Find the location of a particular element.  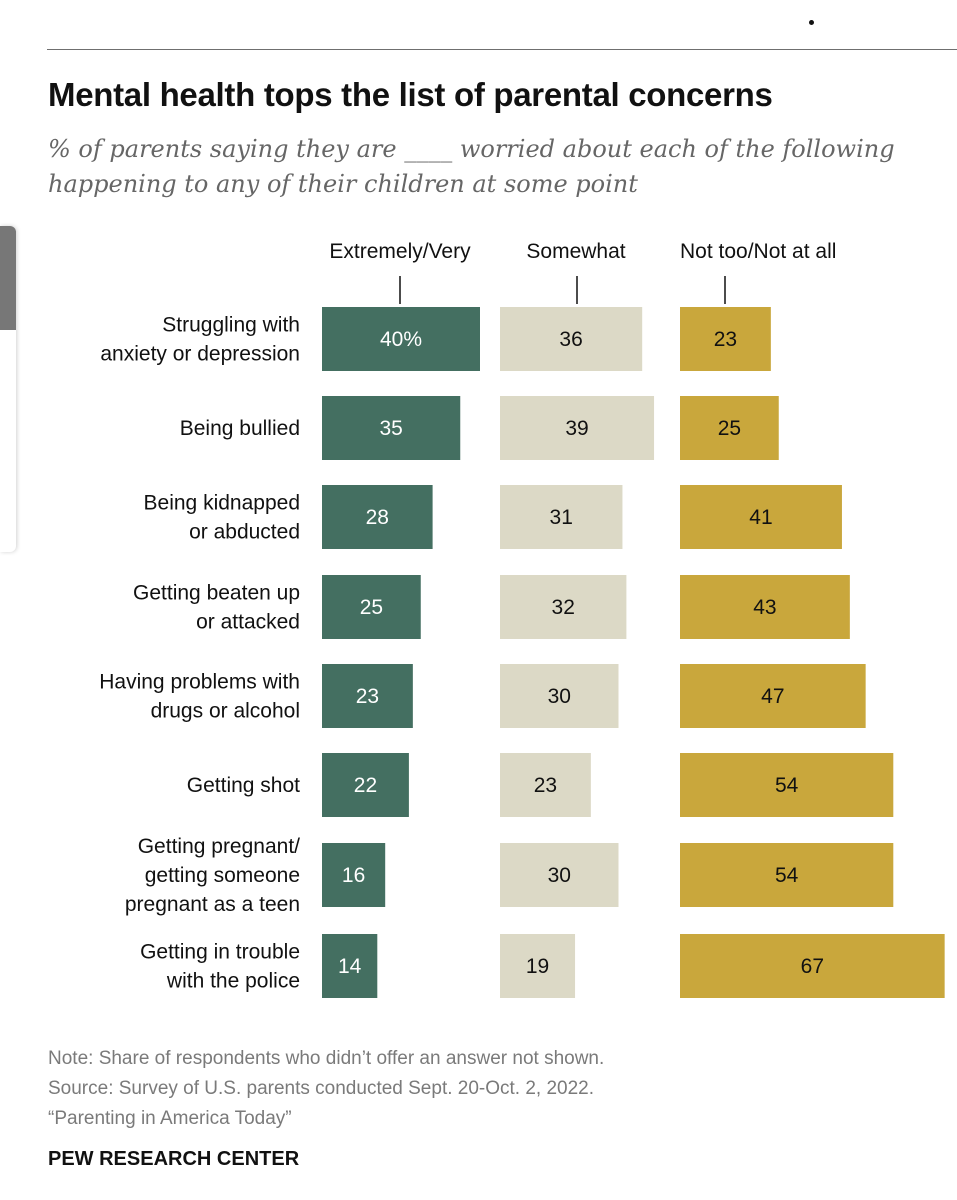

menu-dot-icon is located at coordinates (811, 22).